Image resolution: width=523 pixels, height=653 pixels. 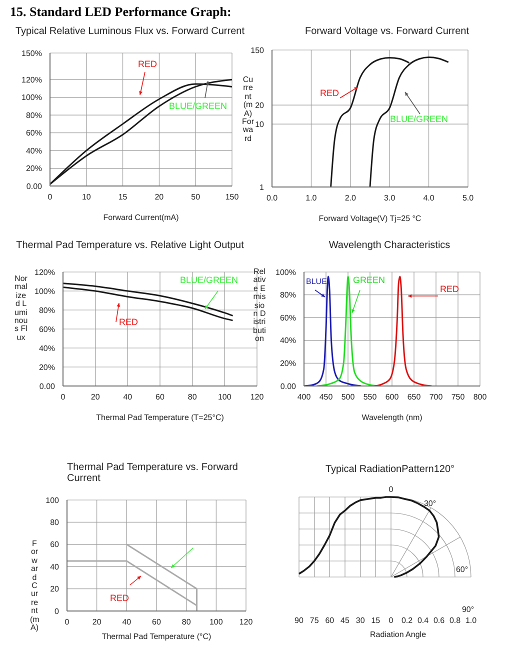 I want to click on series-label: RED, so click(x=330, y=93).